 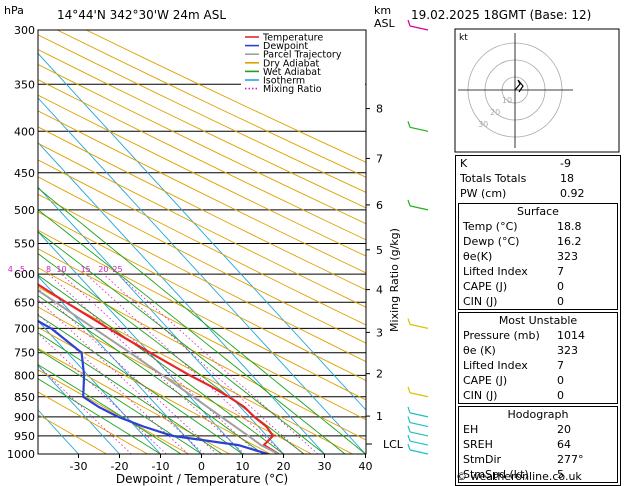 What do you see at coordinates (483, 193) in the screenshot?
I see `index-label: PW (cm)` at bounding box center [483, 193].